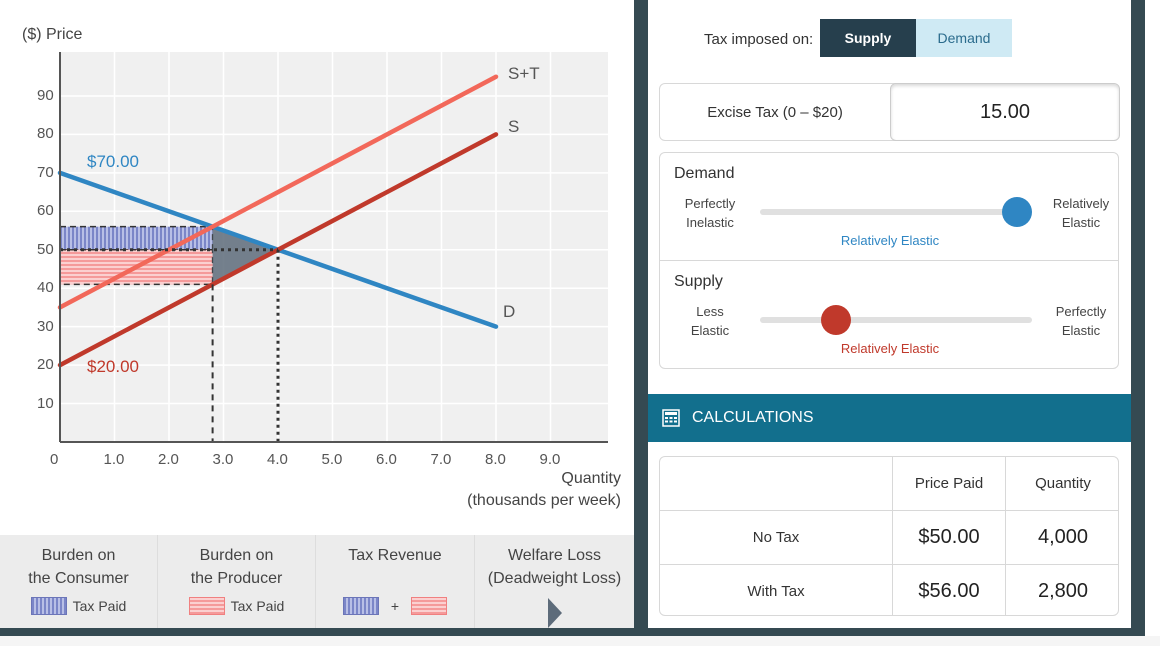  Describe the element at coordinates (1063, 483) in the screenshot. I see `col-quantity: Quantity` at that location.